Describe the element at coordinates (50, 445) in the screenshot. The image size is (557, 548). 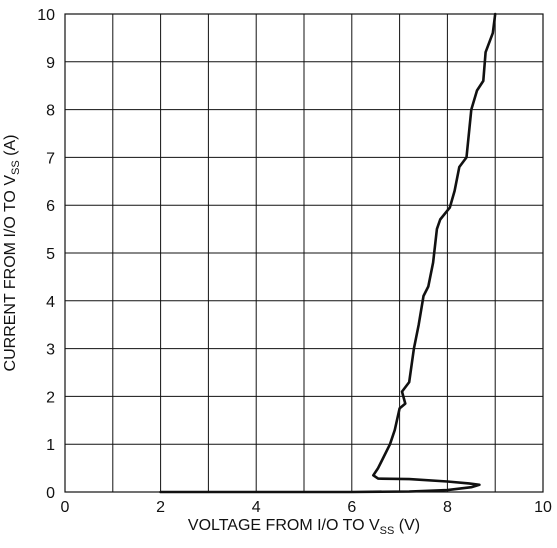
I see `y-tick-label: 1` at that location.